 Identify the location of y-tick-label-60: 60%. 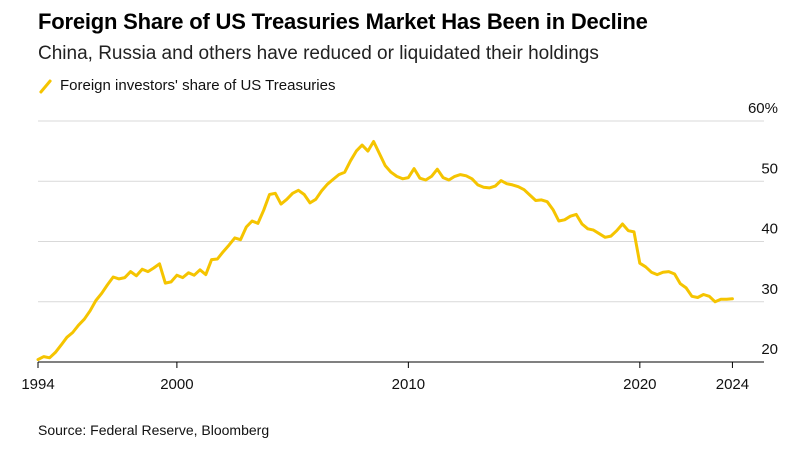
(763, 108).